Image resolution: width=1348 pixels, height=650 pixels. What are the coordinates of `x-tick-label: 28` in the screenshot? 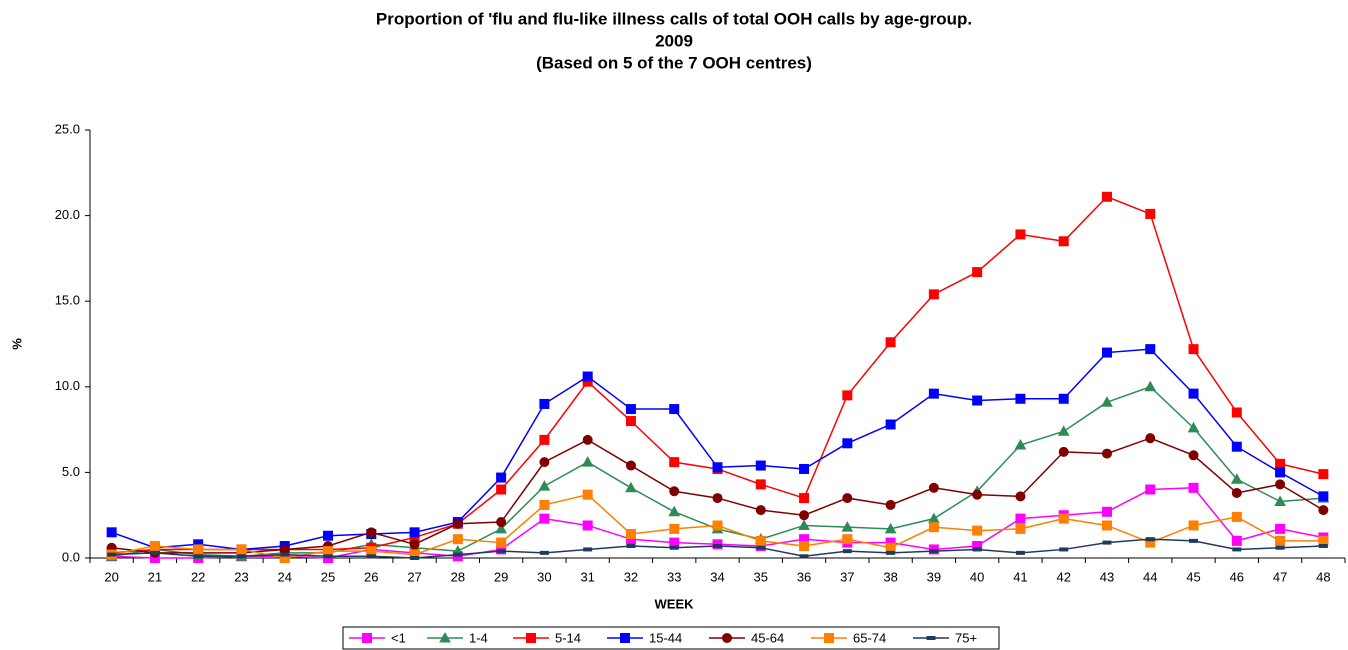 It's located at (458, 576).